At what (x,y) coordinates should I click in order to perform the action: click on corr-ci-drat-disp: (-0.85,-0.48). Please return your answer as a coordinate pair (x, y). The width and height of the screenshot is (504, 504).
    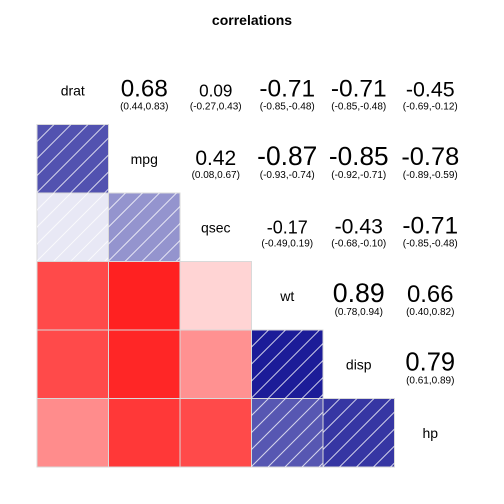
    Looking at the image, I should click on (358, 106).